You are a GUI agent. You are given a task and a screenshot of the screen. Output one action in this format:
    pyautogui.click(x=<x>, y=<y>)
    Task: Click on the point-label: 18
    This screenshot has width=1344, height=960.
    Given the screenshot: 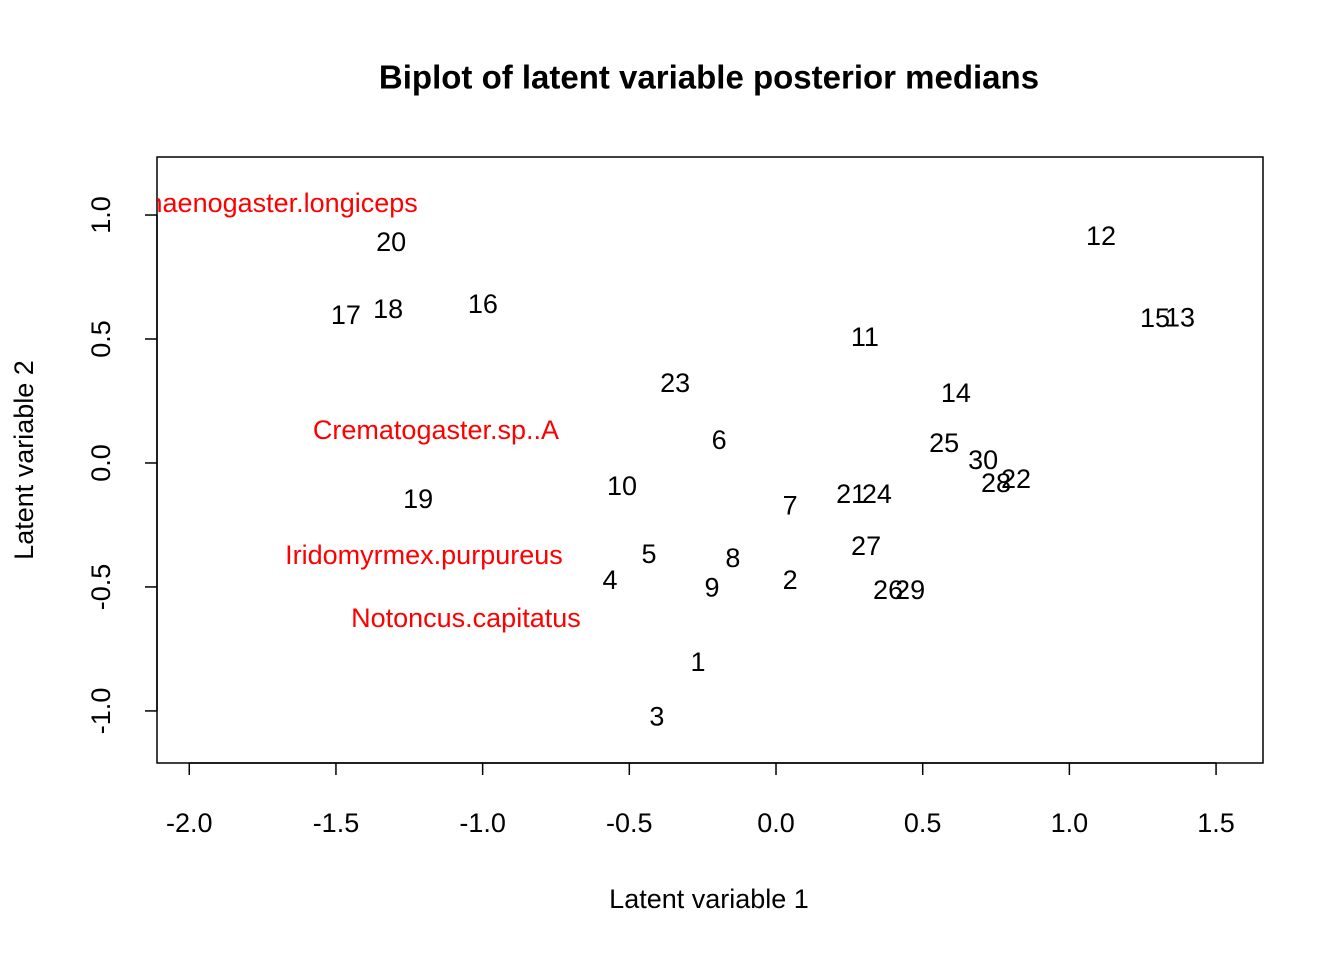 What is the action you would take?
    pyautogui.click(x=388, y=309)
    